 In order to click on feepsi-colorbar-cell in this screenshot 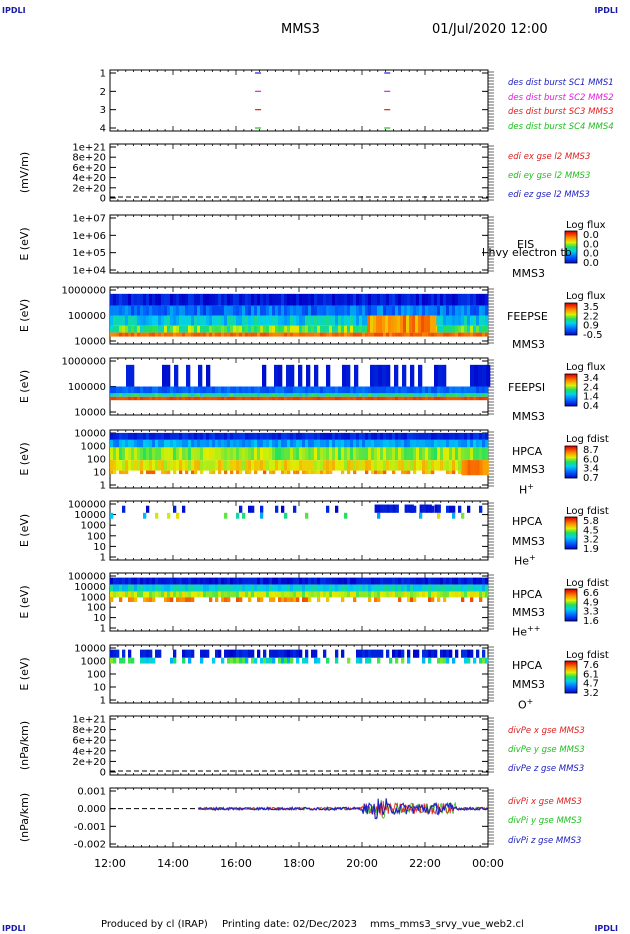, I will do `click(571, 396)`.